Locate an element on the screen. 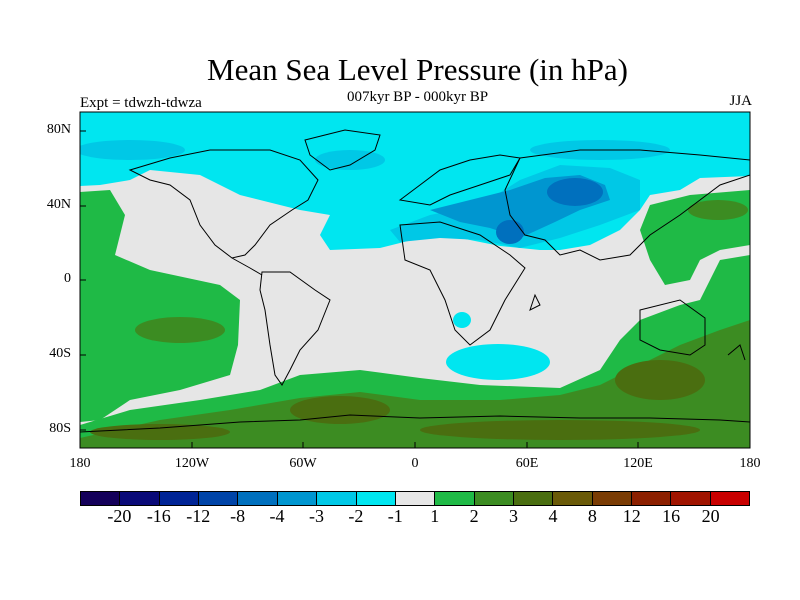  australia-coast is located at coordinates (672, 327).